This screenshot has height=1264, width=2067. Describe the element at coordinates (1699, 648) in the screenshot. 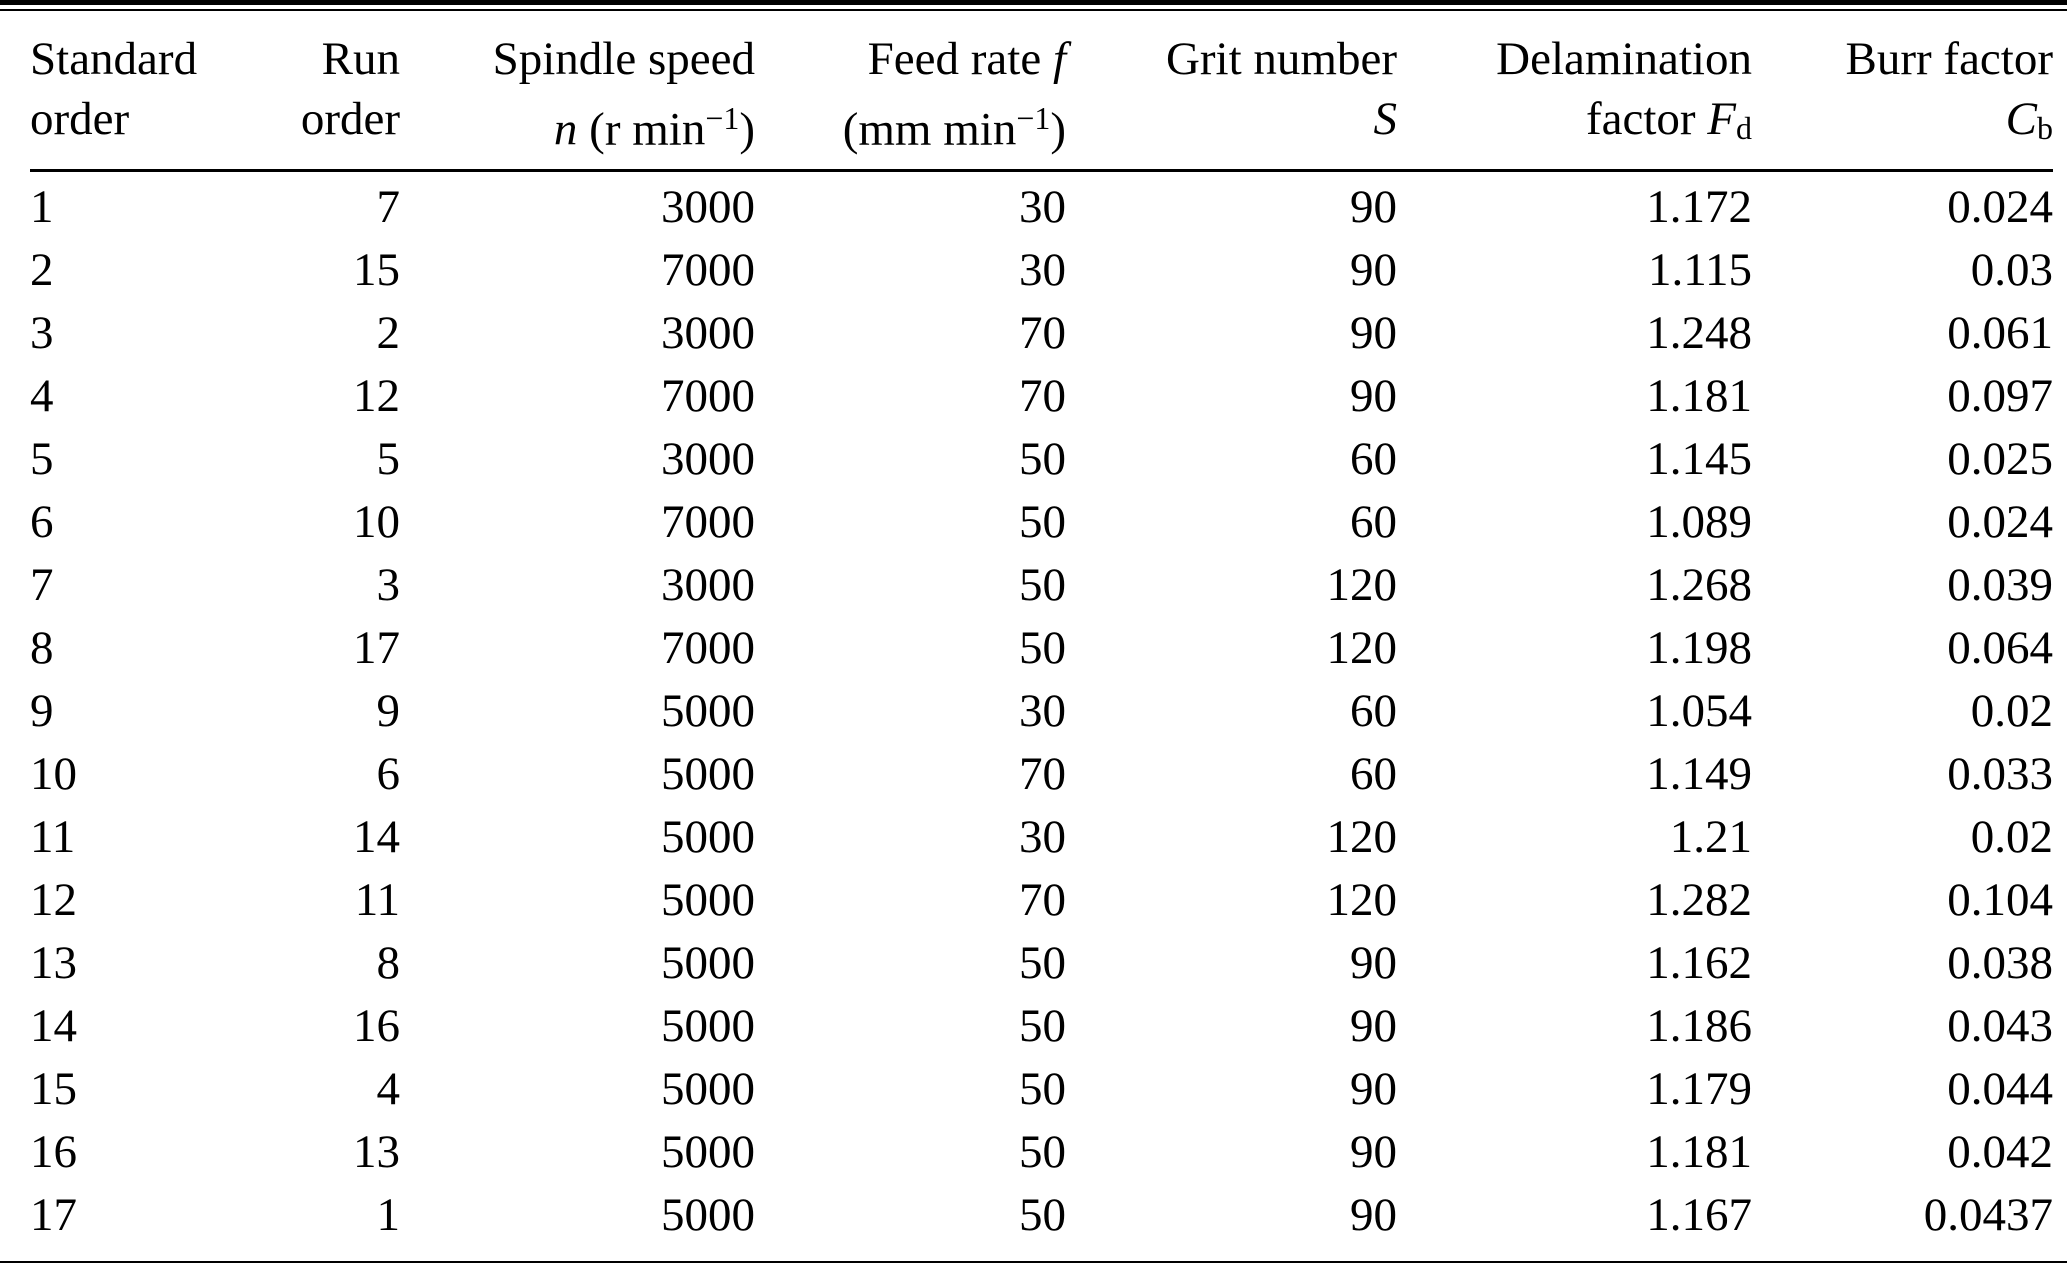

I see `cell-delamination-factor: 1.198` at that location.